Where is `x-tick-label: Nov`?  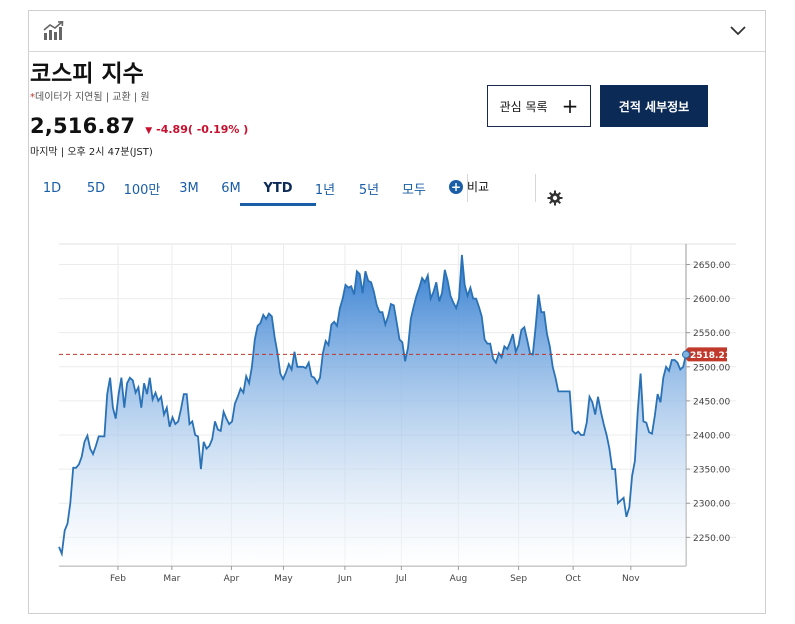
x-tick-label: Nov is located at coordinates (631, 579).